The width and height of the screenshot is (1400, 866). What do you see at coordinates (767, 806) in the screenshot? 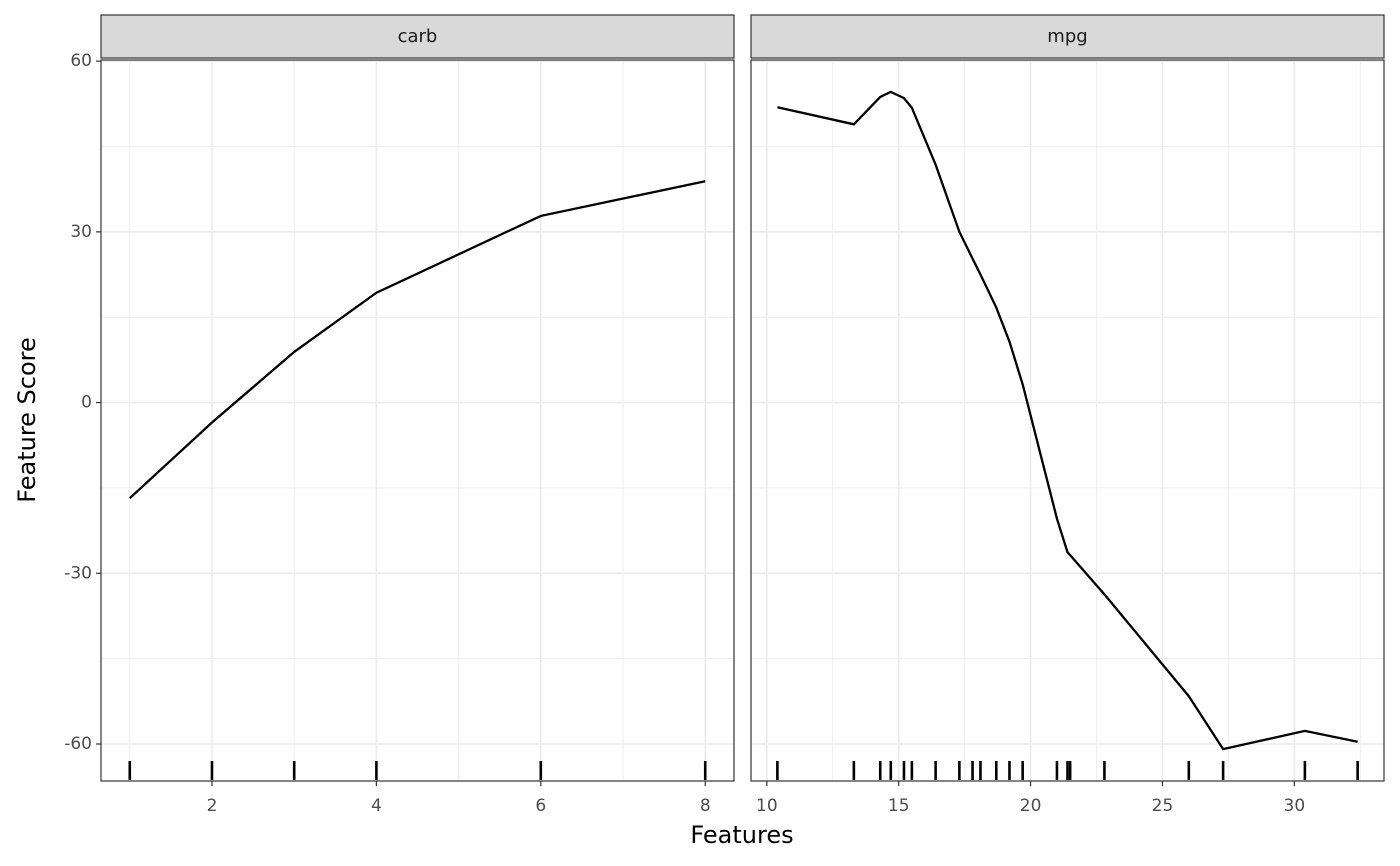
I see `x-tick-label: 10` at bounding box center [767, 806].